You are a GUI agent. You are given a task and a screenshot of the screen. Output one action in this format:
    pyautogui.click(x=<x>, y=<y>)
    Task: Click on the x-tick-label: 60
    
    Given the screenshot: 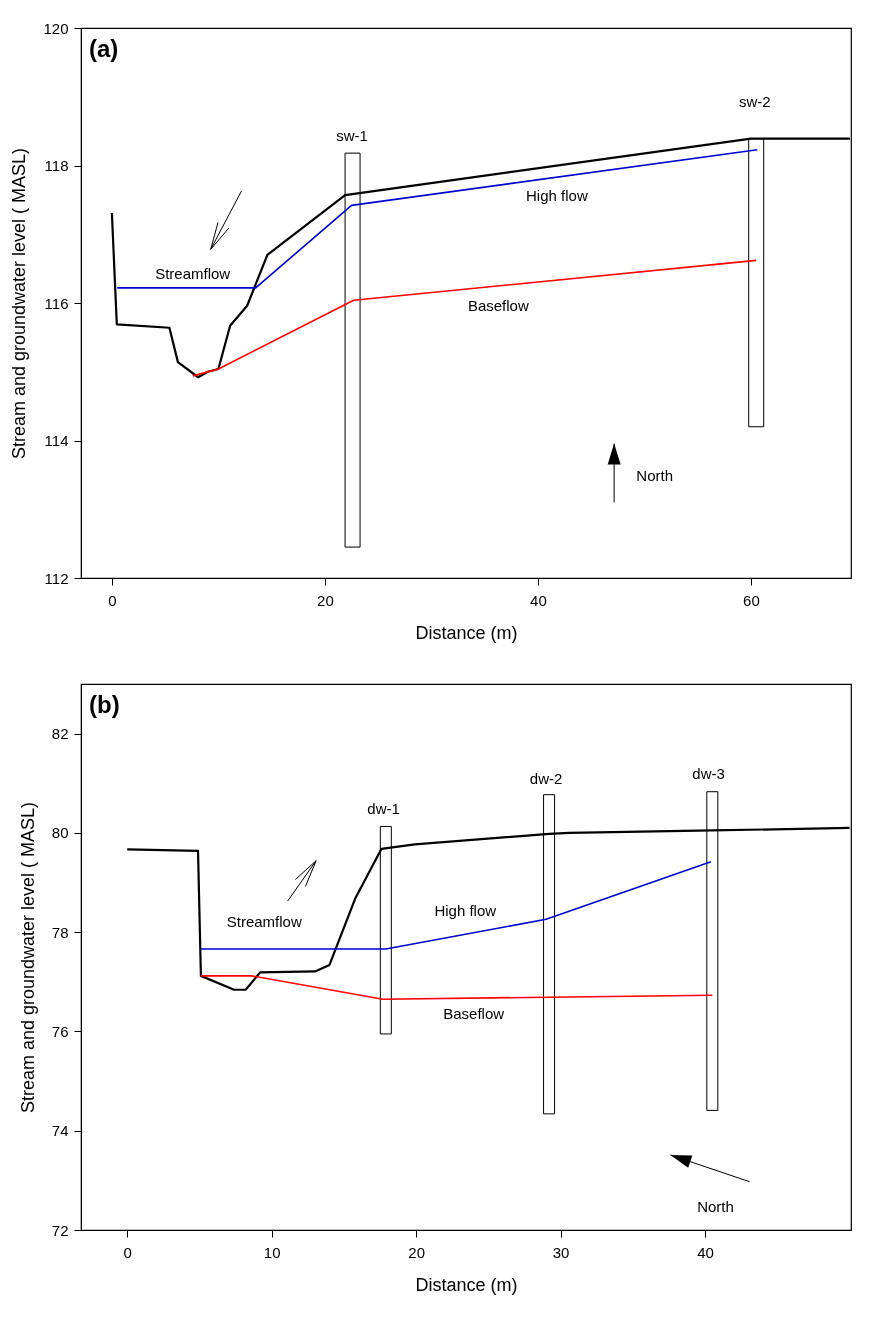 What is the action you would take?
    pyautogui.click(x=751, y=600)
    